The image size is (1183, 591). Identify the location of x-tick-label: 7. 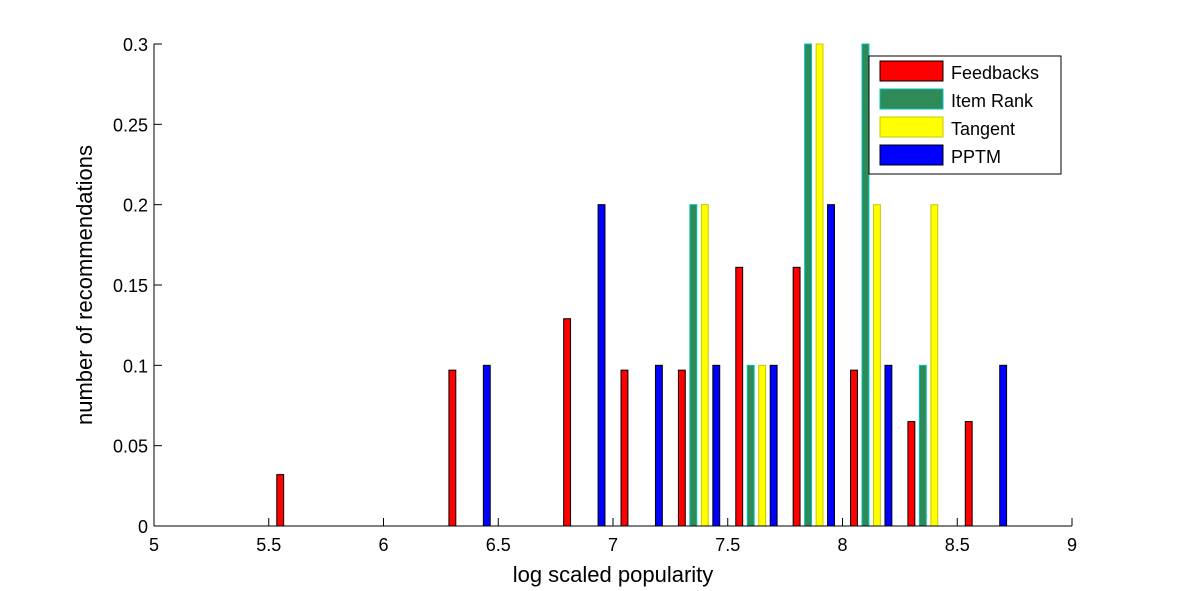
(613, 545).